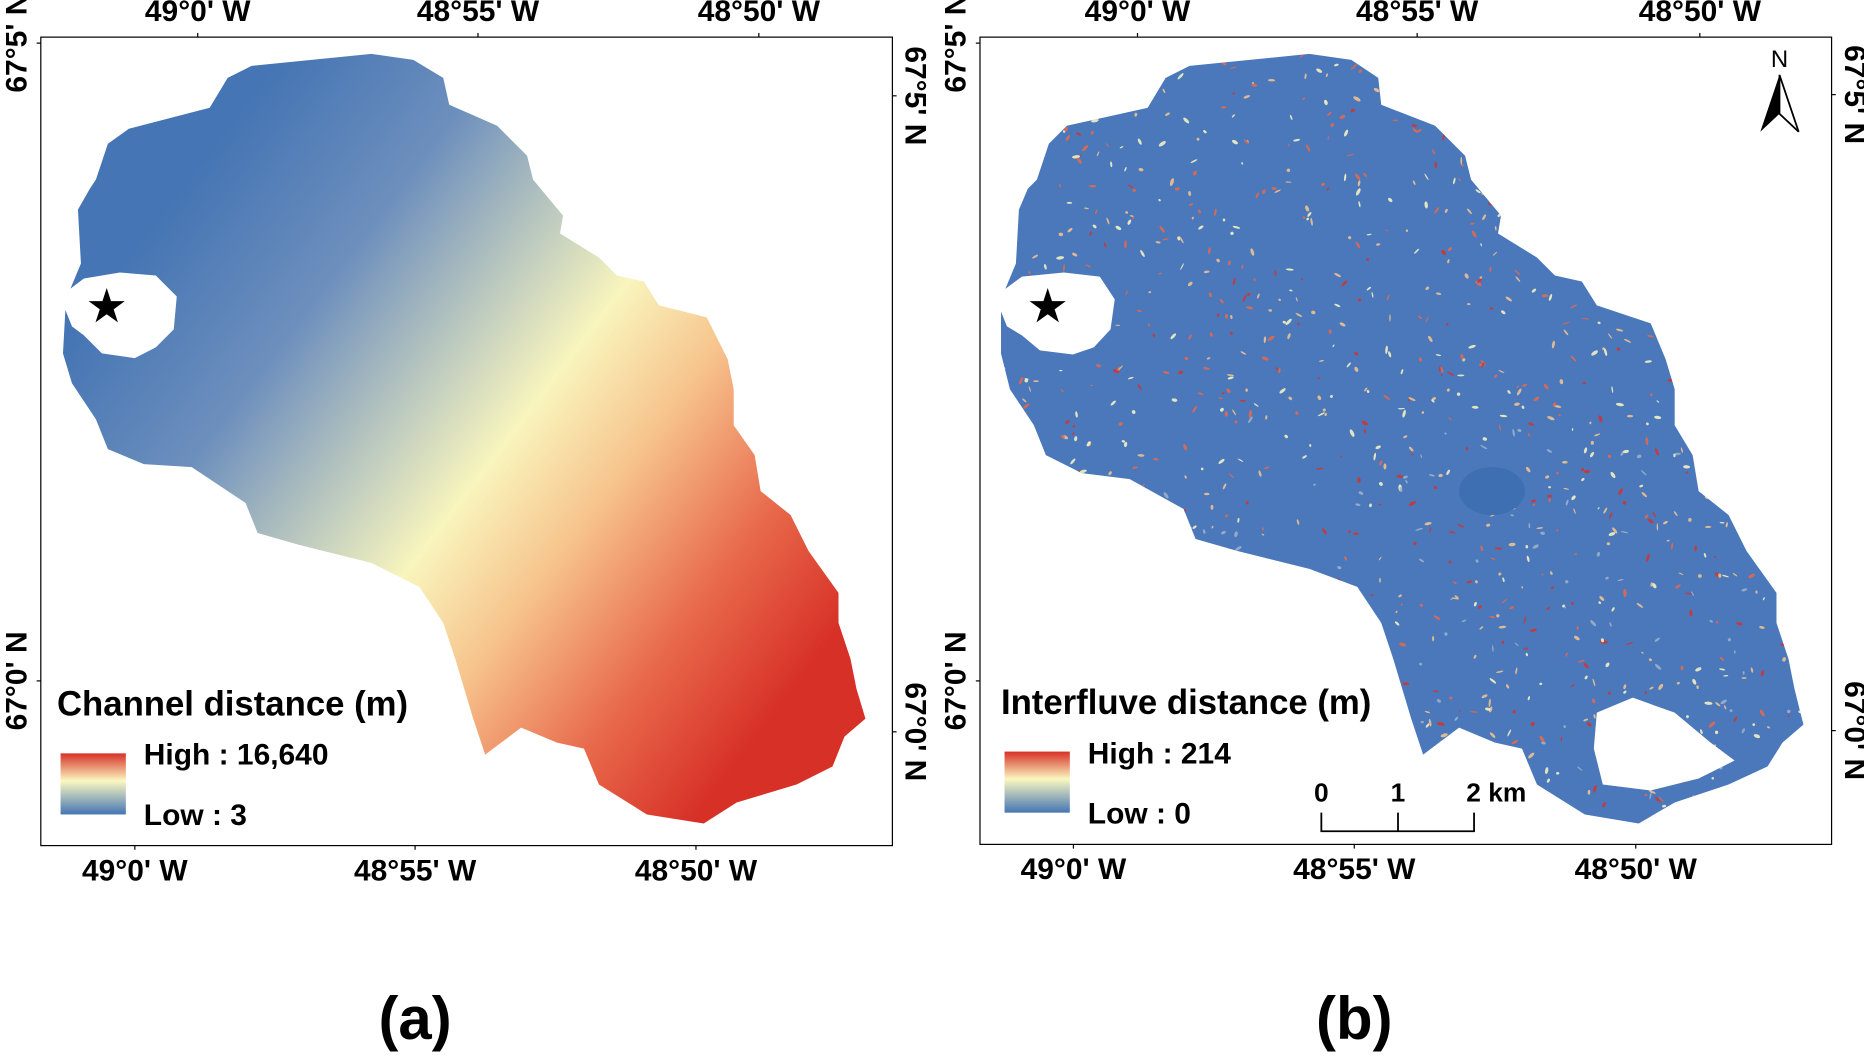 The height and width of the screenshot is (1059, 1864). I want to click on lon-tick-bottom: 48°55' W, so click(1354, 869).